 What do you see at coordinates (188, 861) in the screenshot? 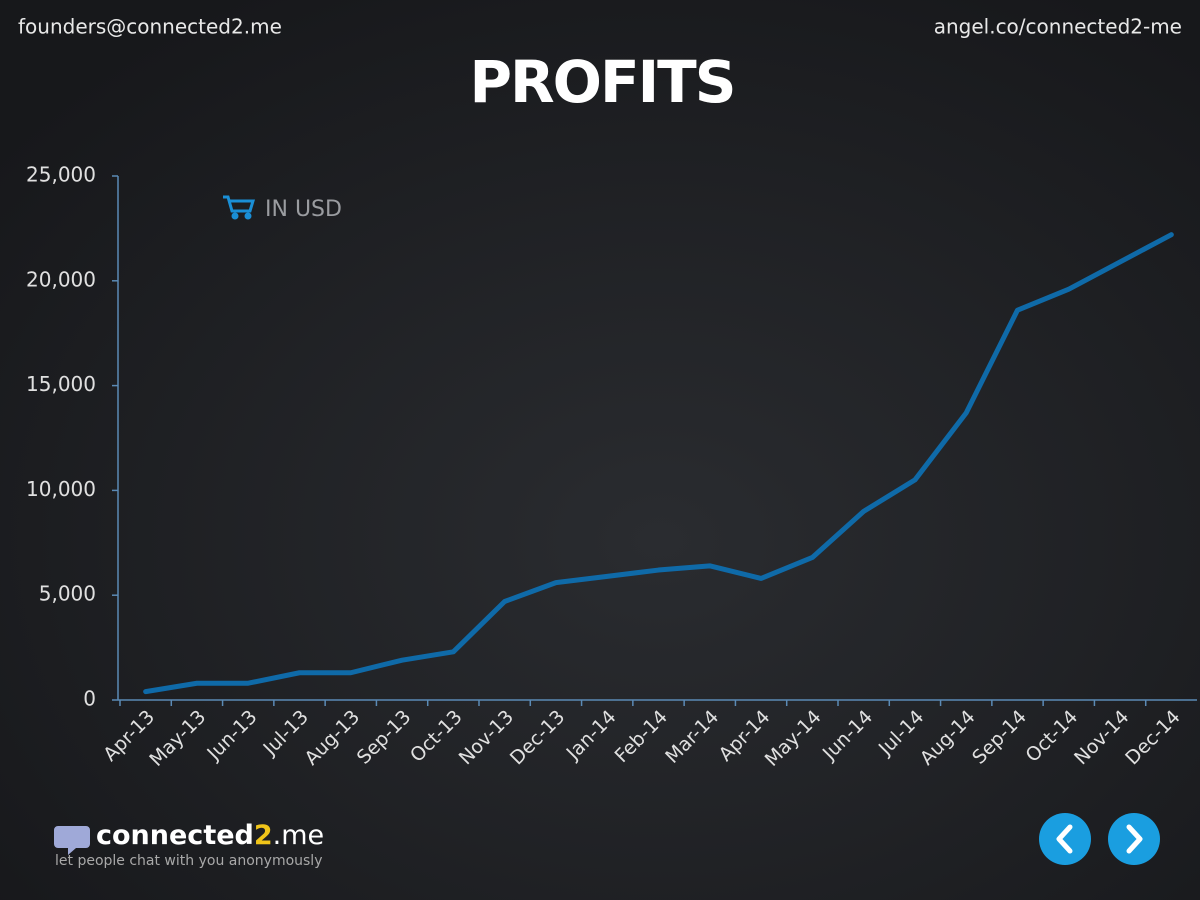
I see `tagline: let people chat with you anonymously` at bounding box center [188, 861].